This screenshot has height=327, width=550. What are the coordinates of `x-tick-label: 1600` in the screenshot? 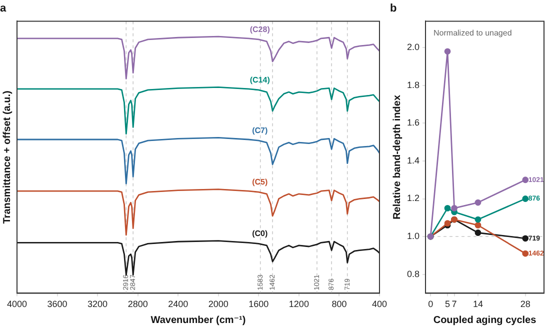 It's located at (258, 304).